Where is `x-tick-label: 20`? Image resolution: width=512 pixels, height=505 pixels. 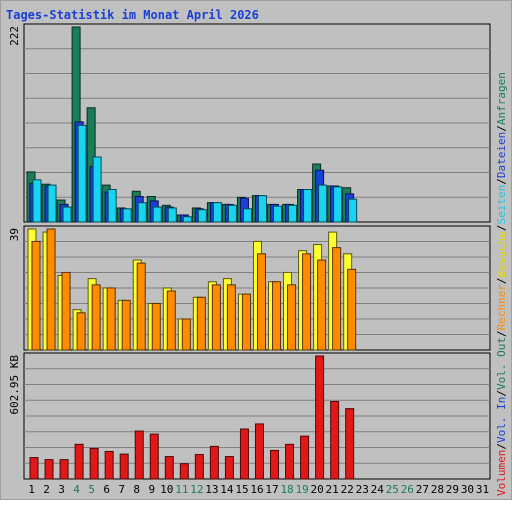 x-tick-label: 20 is located at coordinates (317, 489).